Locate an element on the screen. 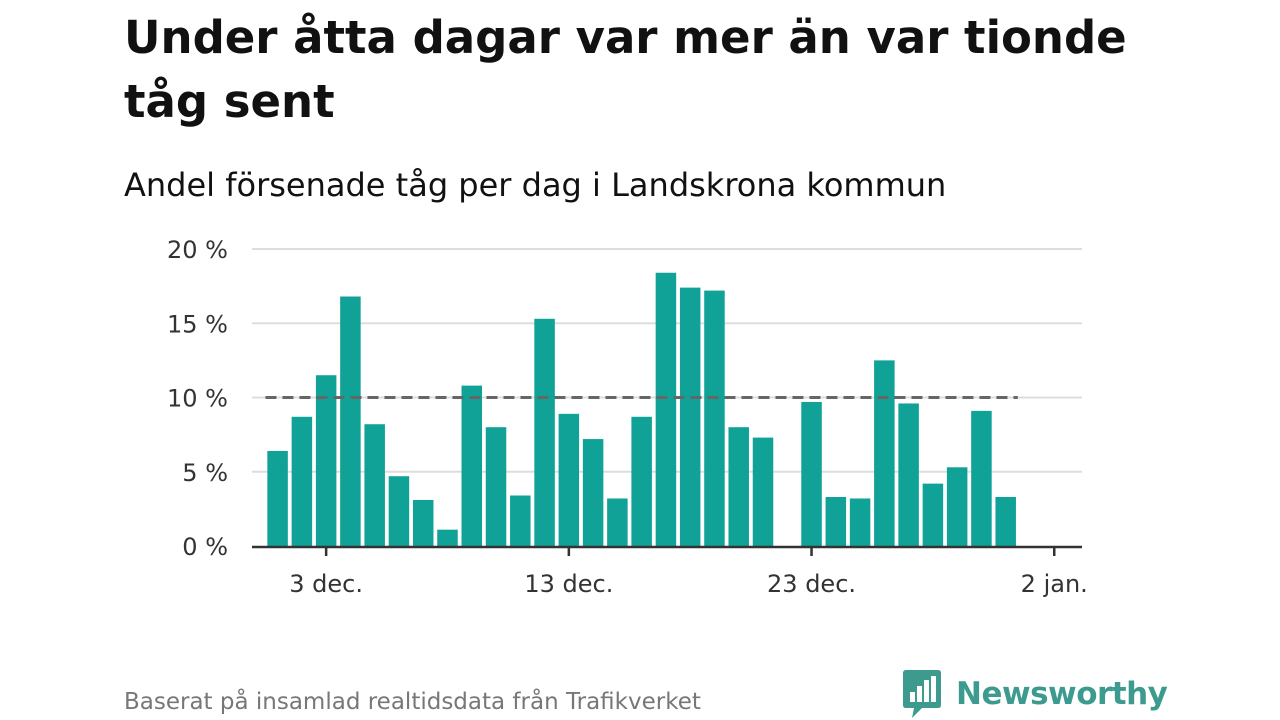 The image size is (1280, 720). y-tick-label: 0 % is located at coordinates (205, 547).